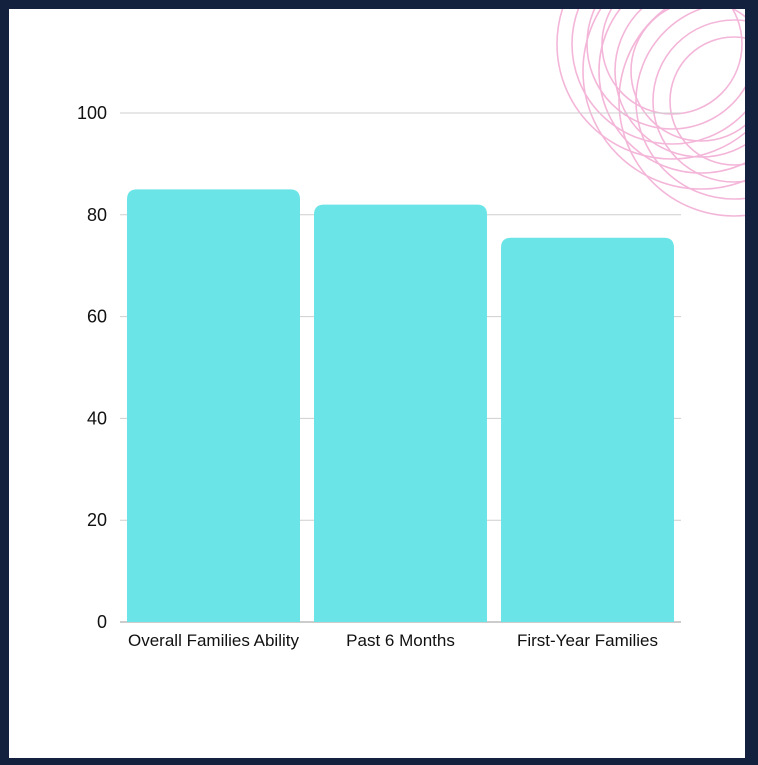 This screenshot has height=765, width=758. Describe the element at coordinates (97, 317) in the screenshot. I see `y-tick-label-60: 60` at that location.